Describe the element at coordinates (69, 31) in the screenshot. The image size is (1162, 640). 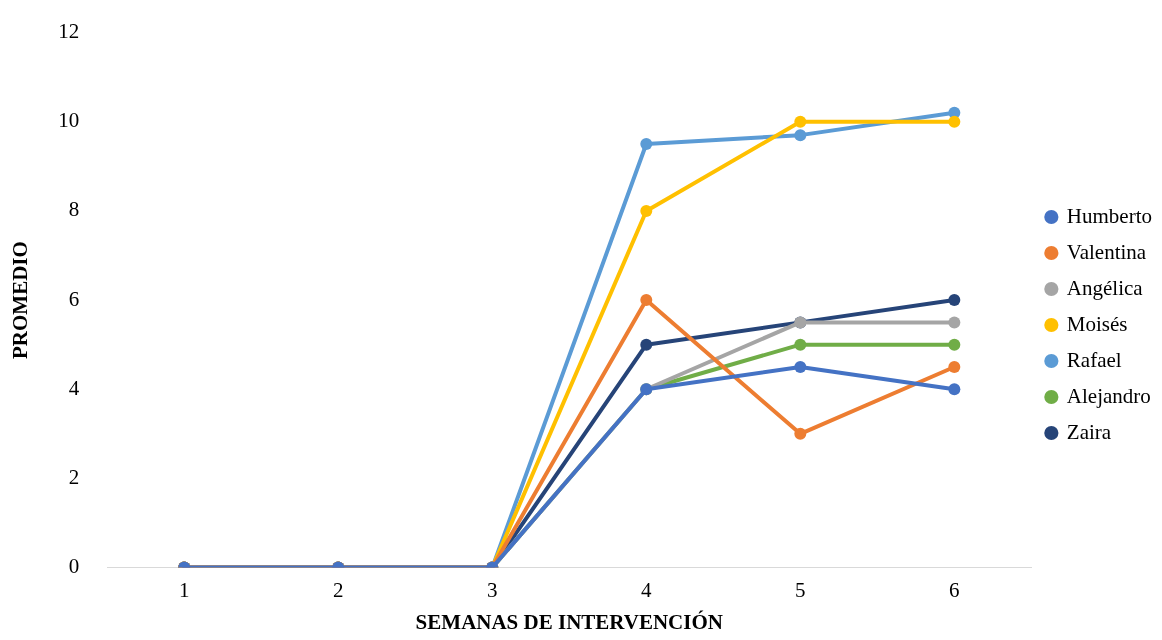
I see `y-tick-label: 12` at that location.